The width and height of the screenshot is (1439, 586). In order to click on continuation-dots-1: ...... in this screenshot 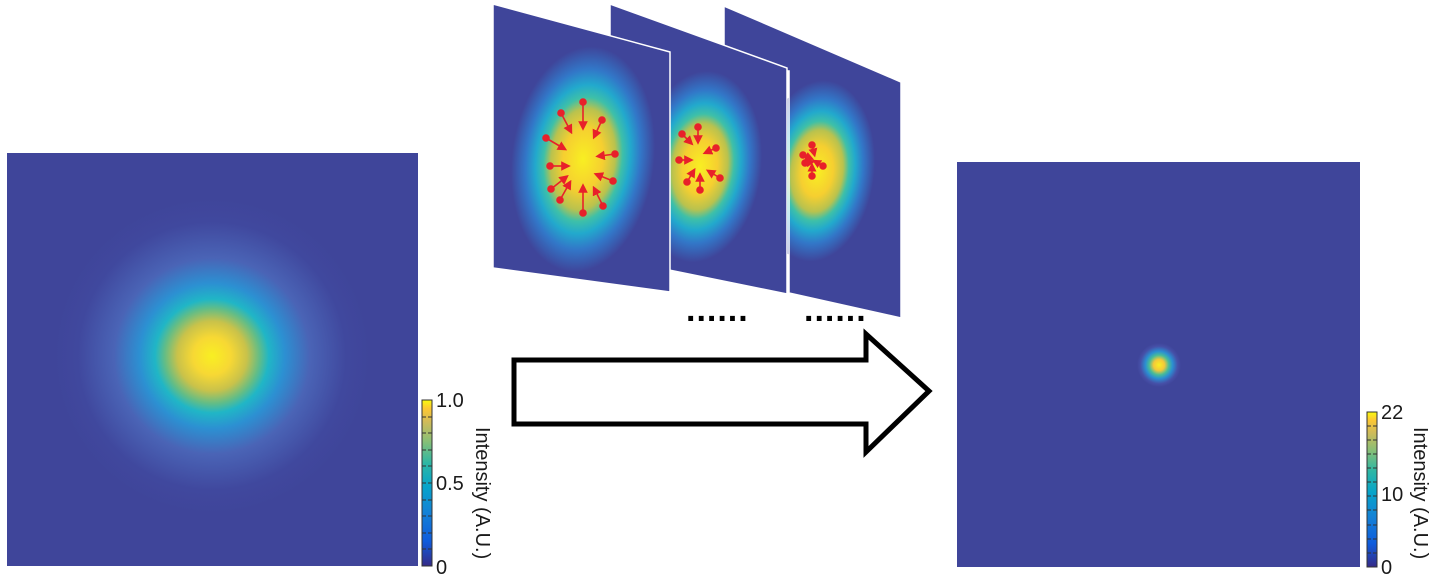, I will do `click(717, 310)`.